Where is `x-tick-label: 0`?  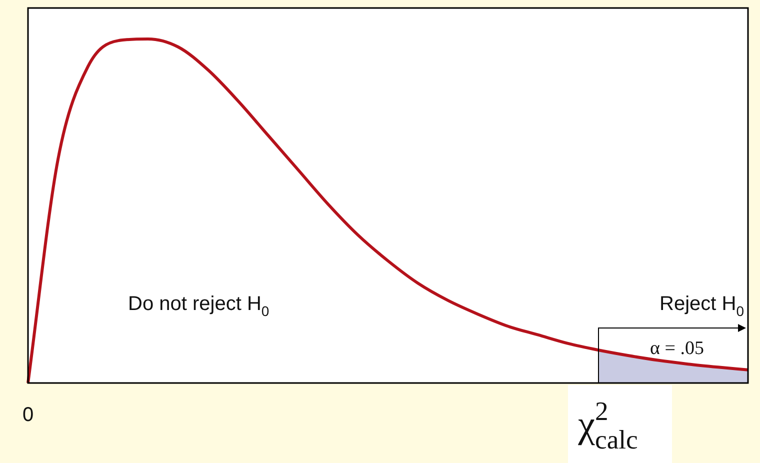 x-tick-label: 0 is located at coordinates (28, 415).